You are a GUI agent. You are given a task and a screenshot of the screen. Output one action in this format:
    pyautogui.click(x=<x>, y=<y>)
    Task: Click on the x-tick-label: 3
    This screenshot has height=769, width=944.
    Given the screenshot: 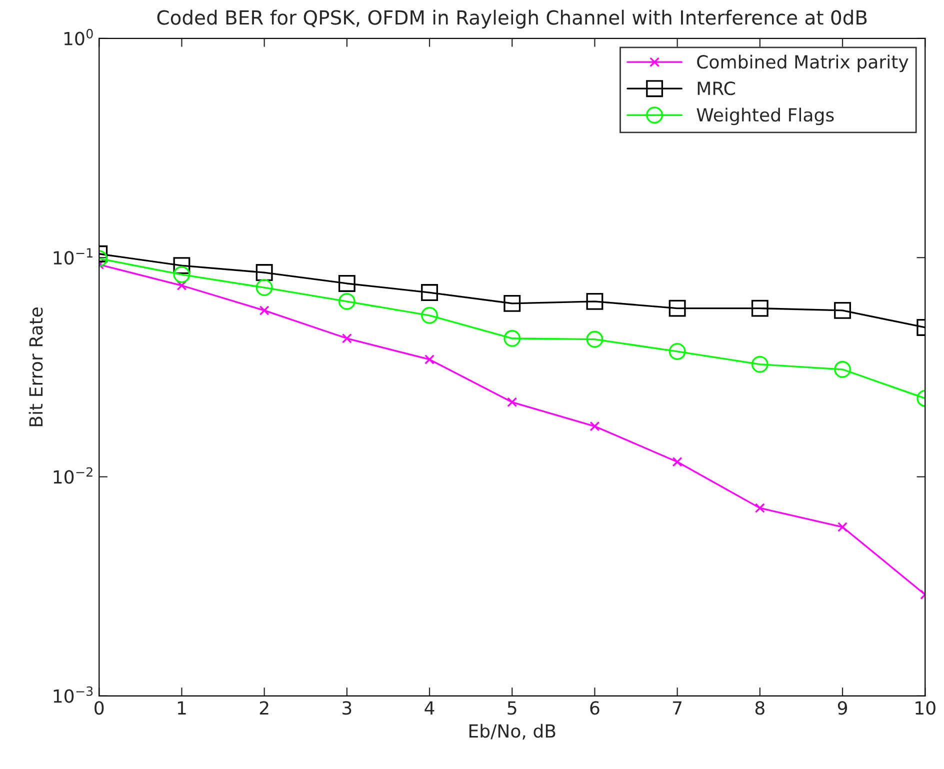 What is the action you would take?
    pyautogui.click(x=347, y=708)
    